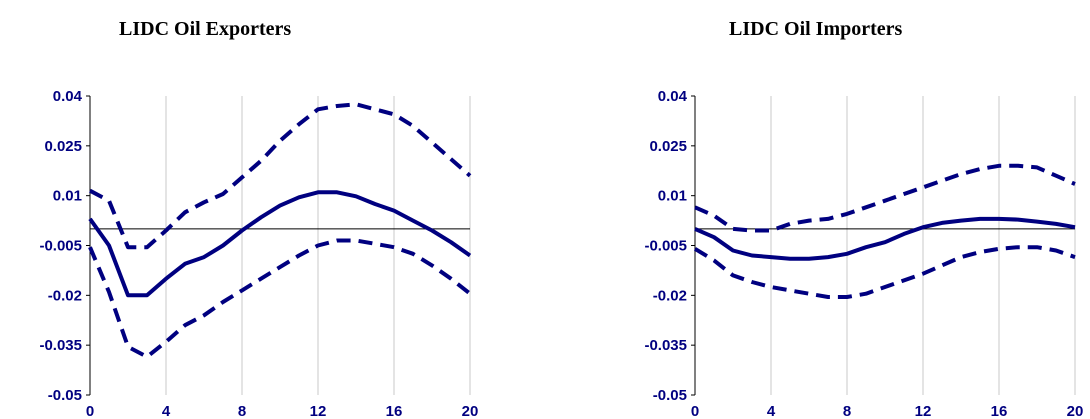 This screenshot has width=1090, height=419. What do you see at coordinates (205, 29) in the screenshot?
I see `chart-title-oil-exporters: LIDC Oil Exporters` at bounding box center [205, 29].